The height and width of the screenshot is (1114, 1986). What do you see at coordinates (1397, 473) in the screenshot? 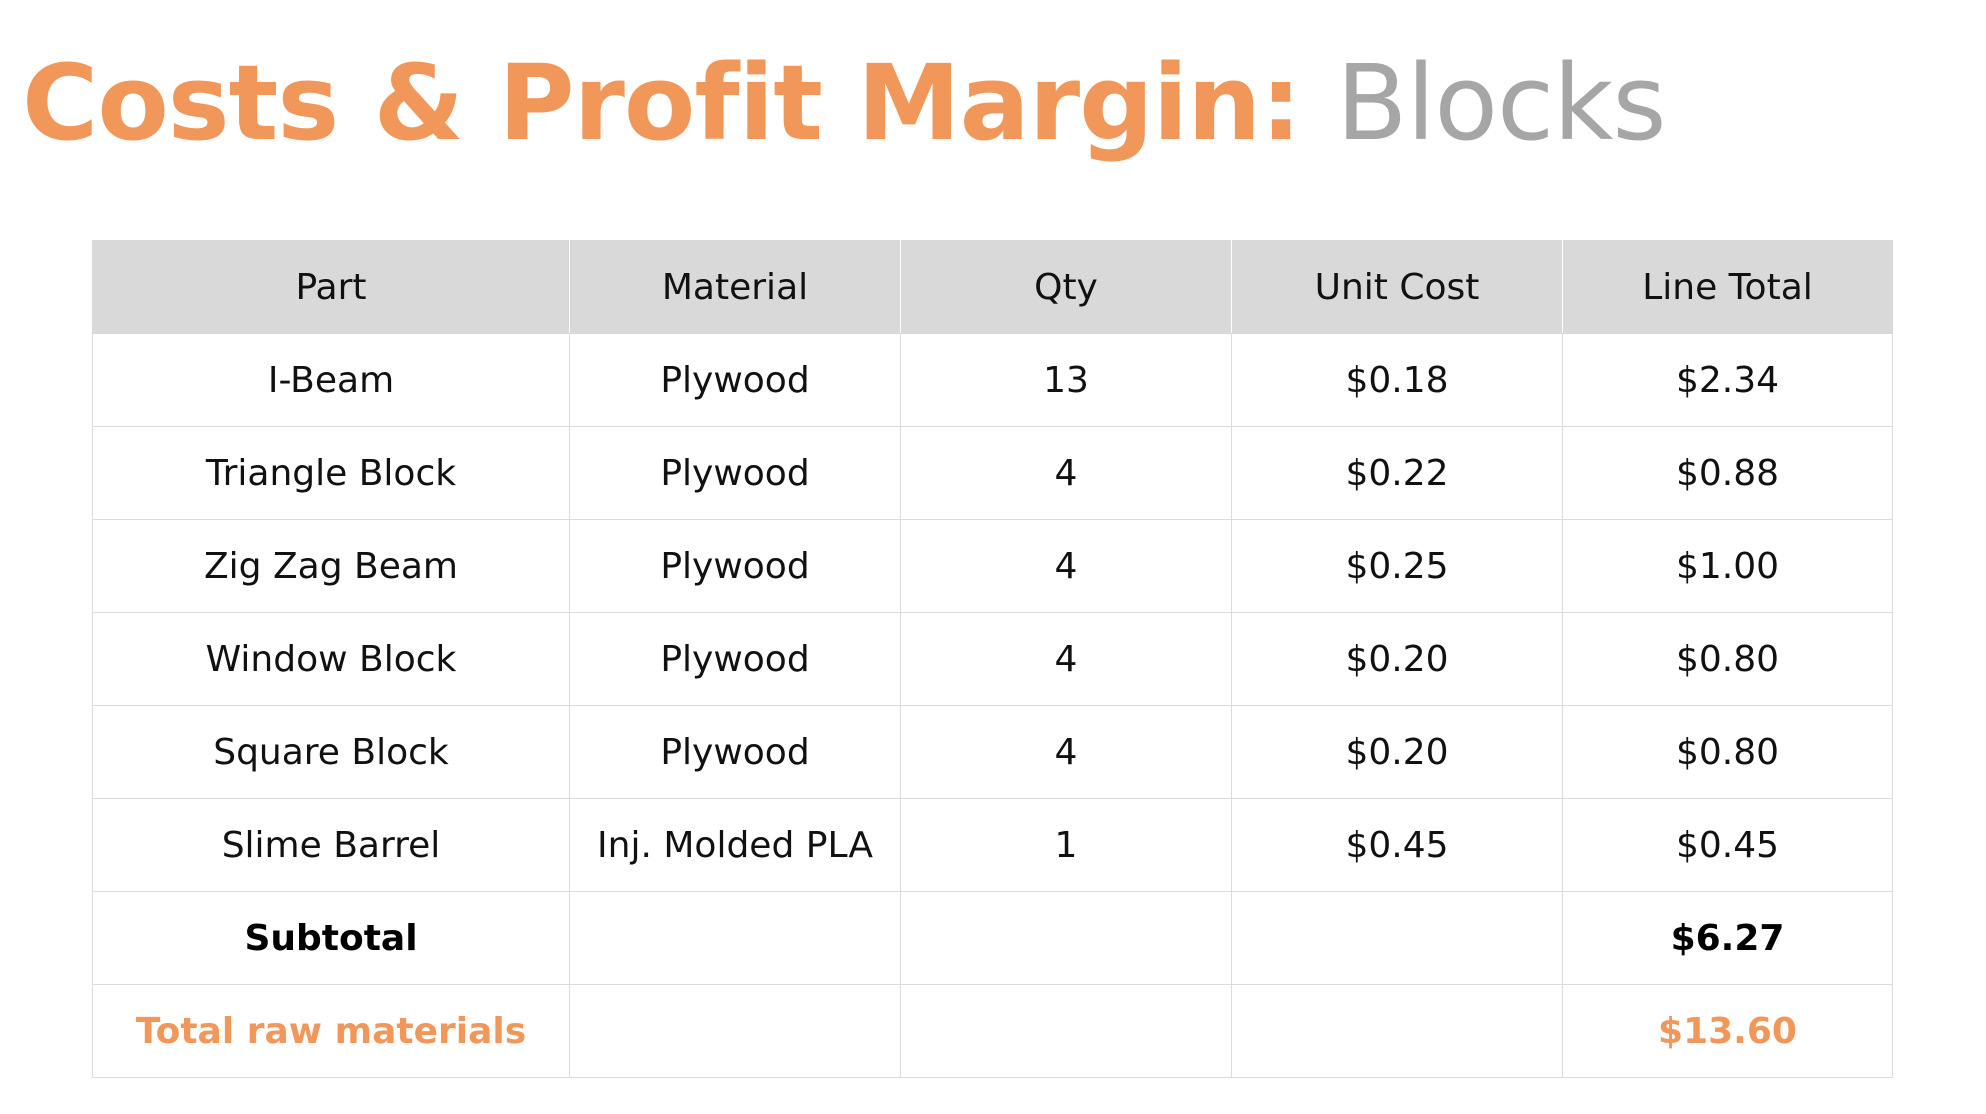
I see `cell-unit-cost: $0.22` at bounding box center [1397, 473].